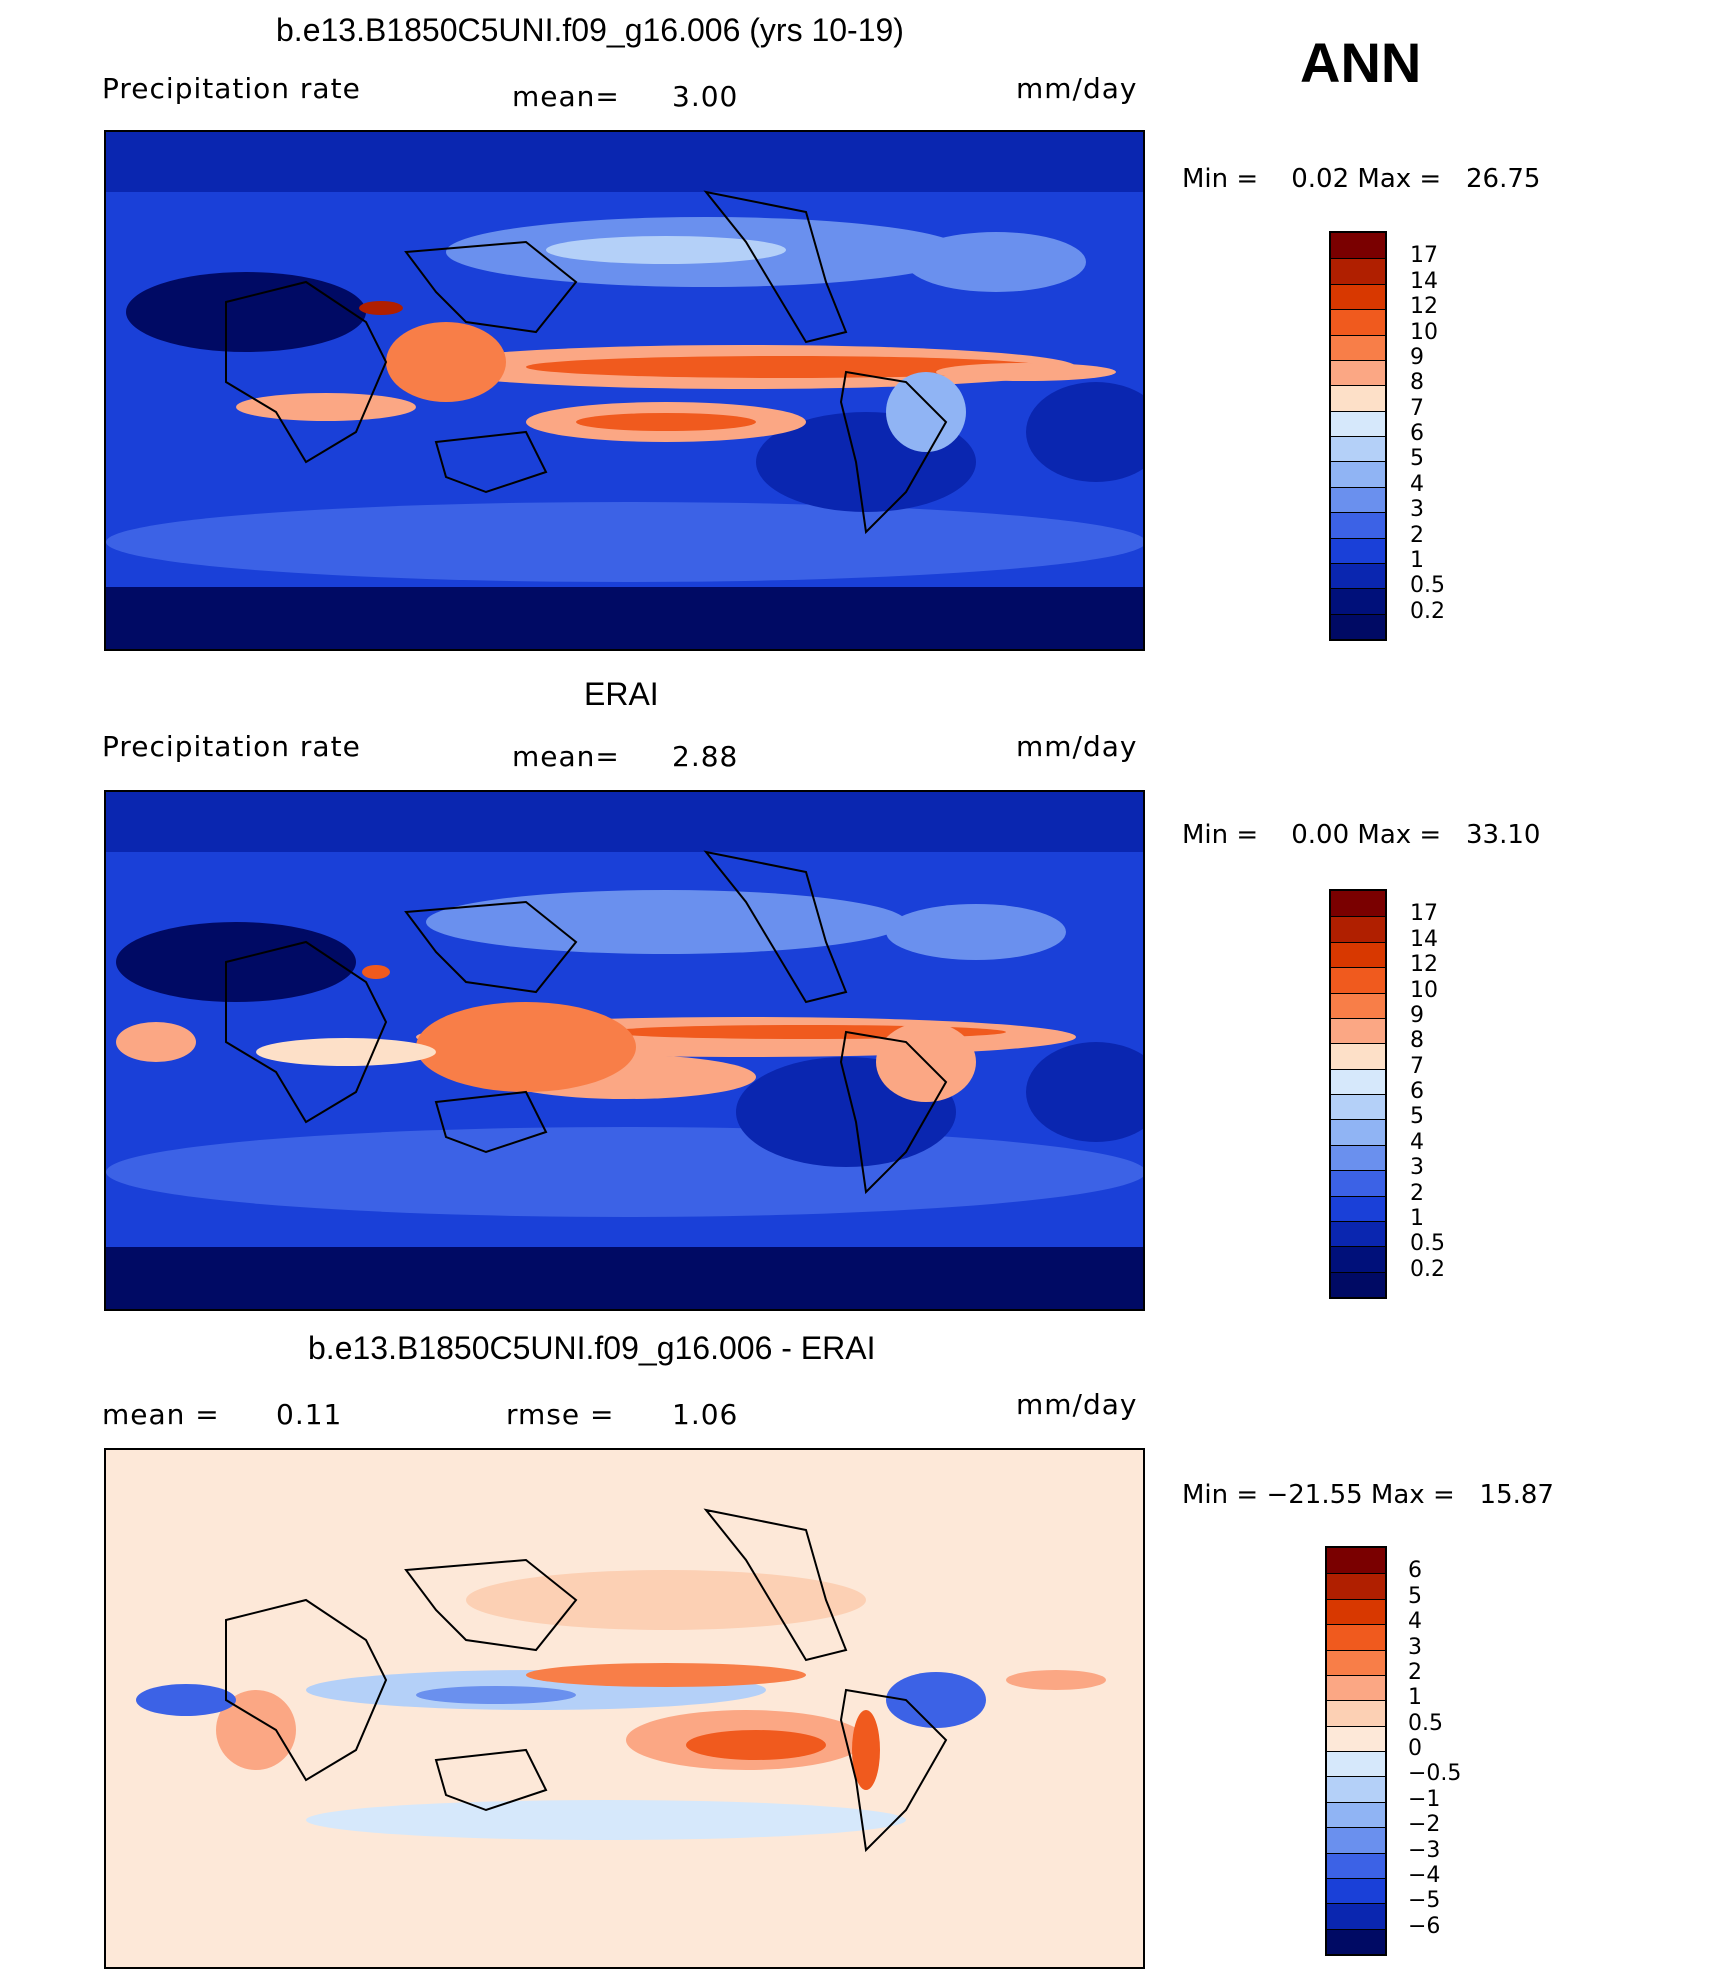 The height and width of the screenshot is (1974, 1710). What do you see at coordinates (1084, 432) in the screenshot?
I see `panel1-se-atlantic-dry` at bounding box center [1084, 432].